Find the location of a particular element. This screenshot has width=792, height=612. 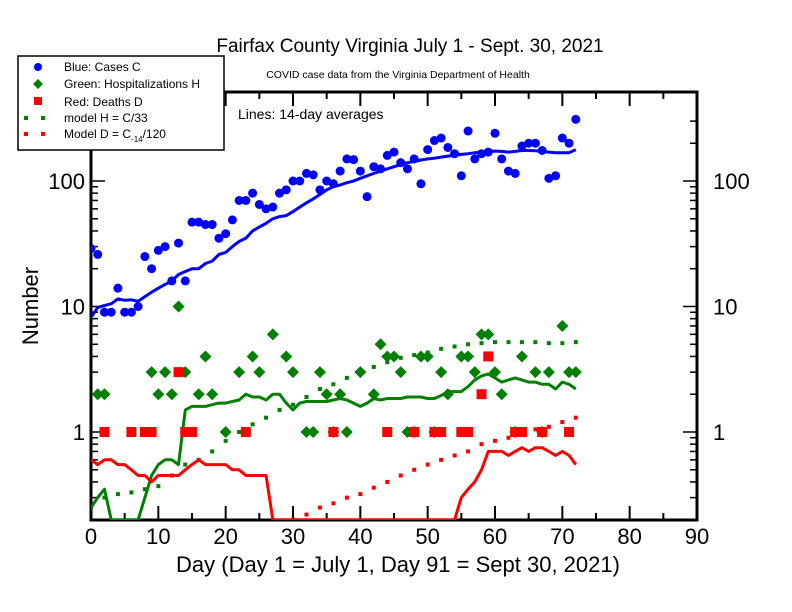

y-axis-tick-labels-right: 1 10 100 is located at coordinates (731, 307).